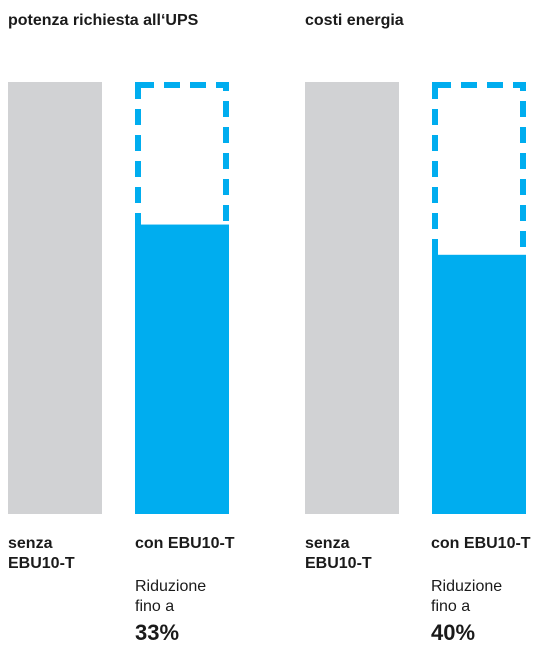 The width and height of the screenshot is (548, 647). Describe the element at coordinates (354, 20) in the screenshot. I see `chart-title-costi: costi energia` at that location.